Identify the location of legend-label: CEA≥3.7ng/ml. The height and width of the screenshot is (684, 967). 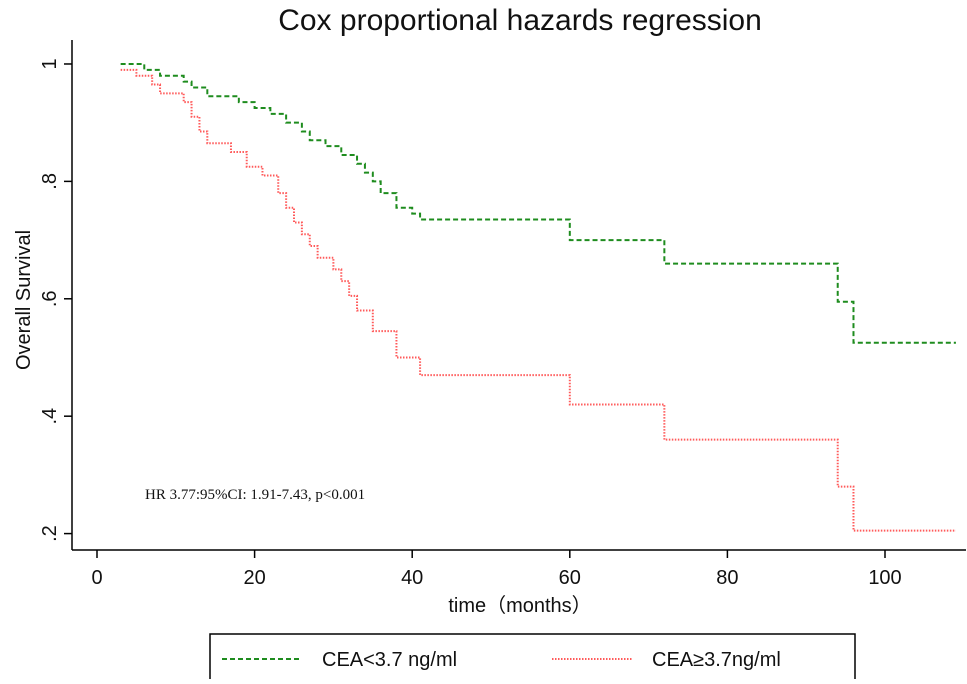
(716, 660).